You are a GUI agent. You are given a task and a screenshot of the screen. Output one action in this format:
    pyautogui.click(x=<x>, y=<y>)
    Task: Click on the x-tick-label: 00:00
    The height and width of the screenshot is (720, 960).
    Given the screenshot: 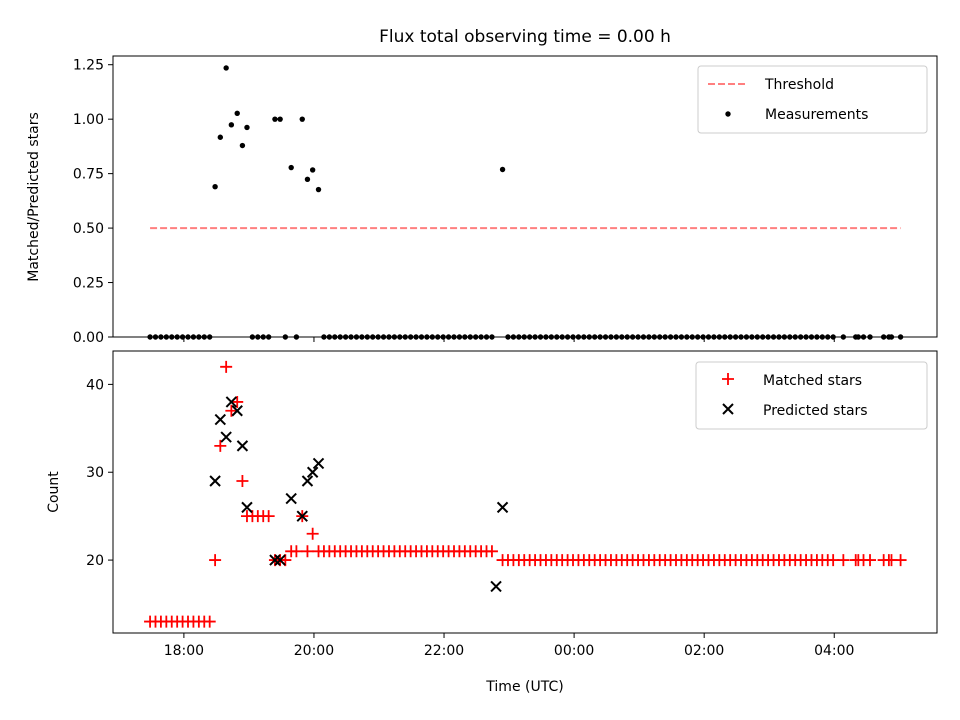 What is the action you would take?
    pyautogui.click(x=574, y=651)
    